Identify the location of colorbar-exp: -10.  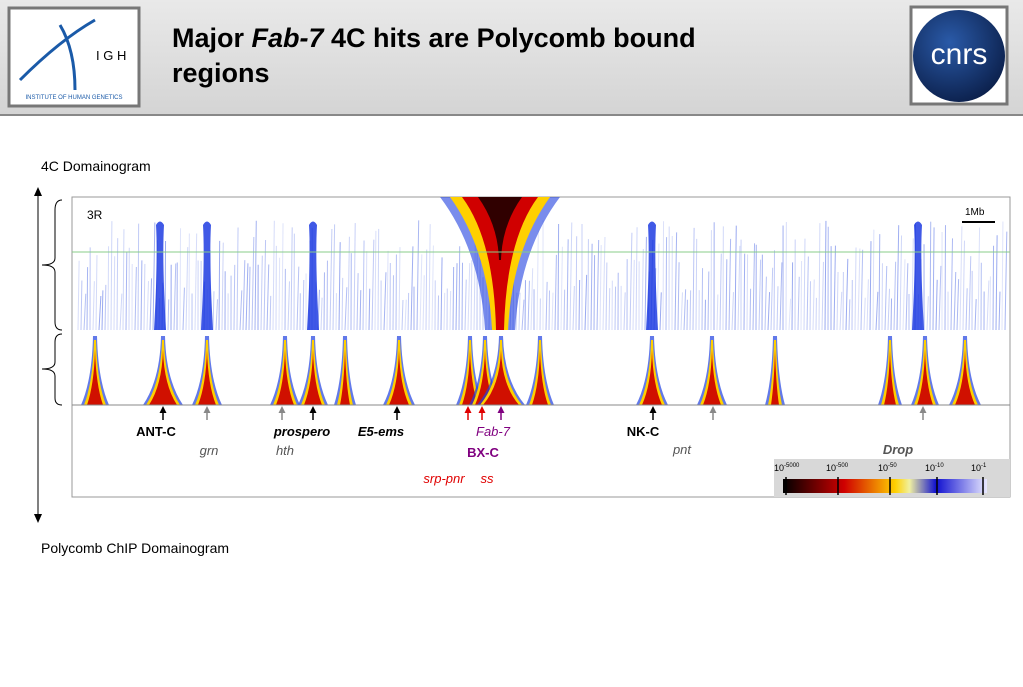
(939, 466).